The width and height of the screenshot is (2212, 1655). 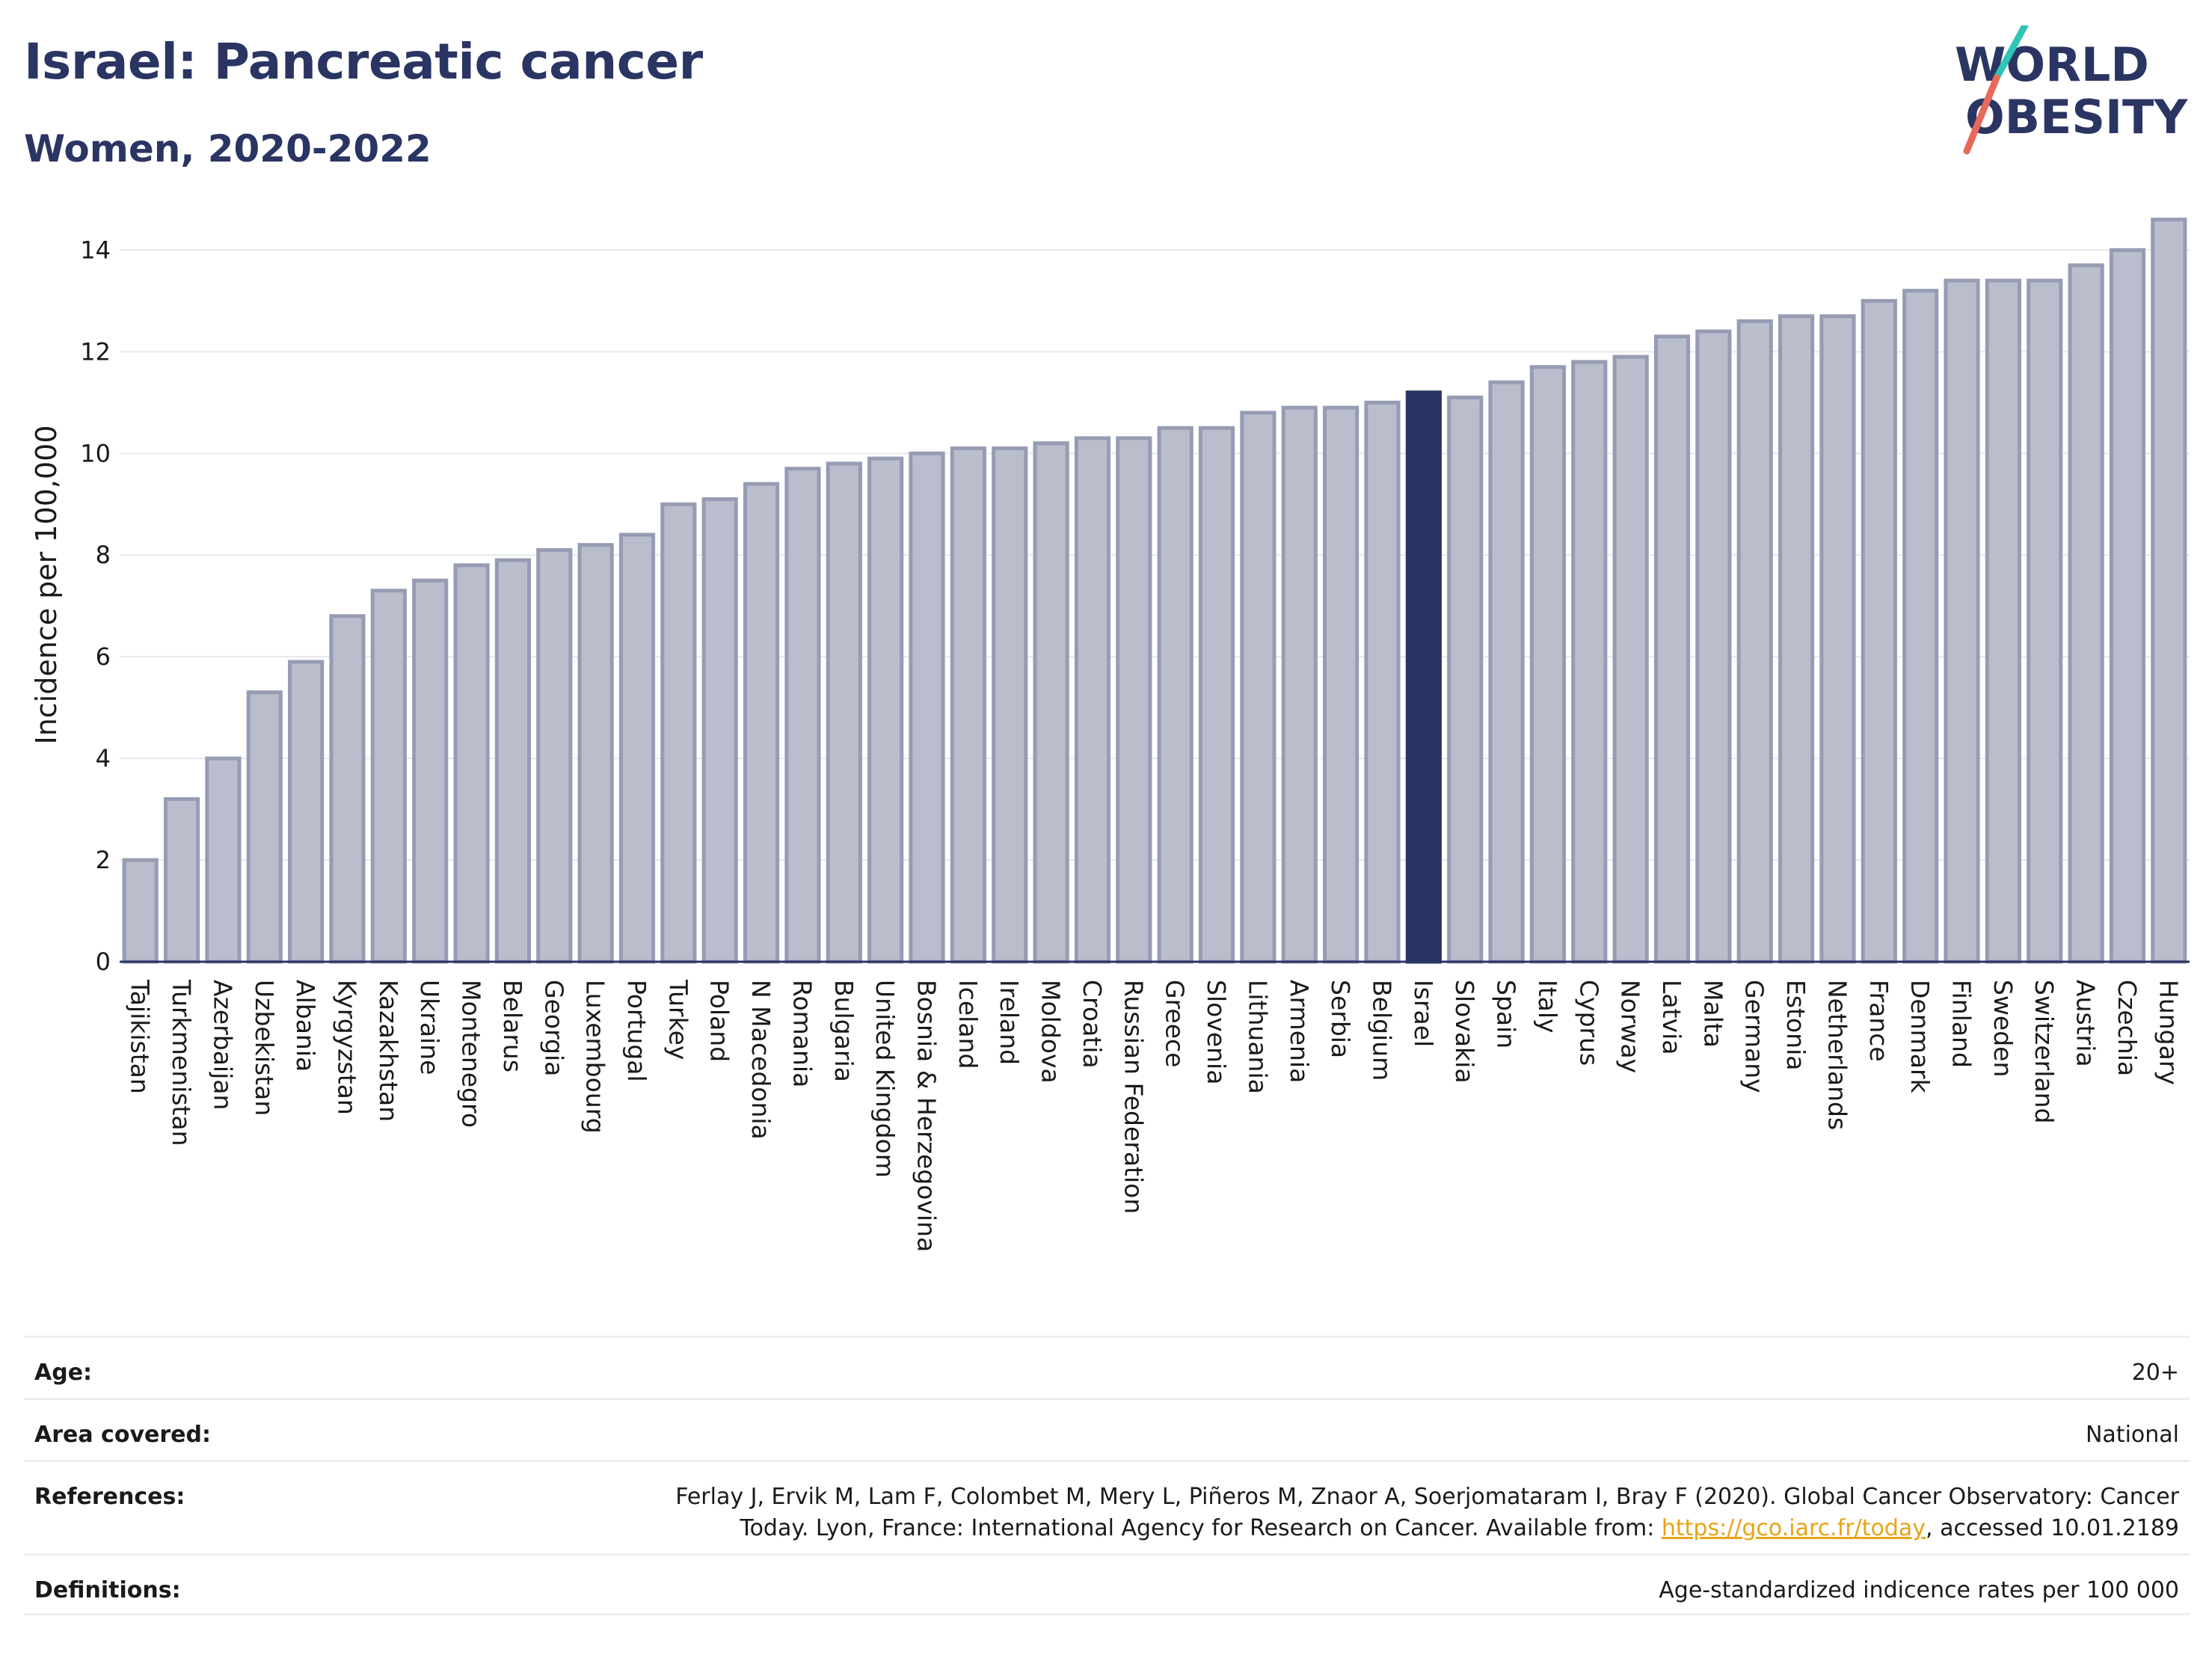 I want to click on world-obesity-logo: WORLD OBESITY, so click(x=2071, y=90).